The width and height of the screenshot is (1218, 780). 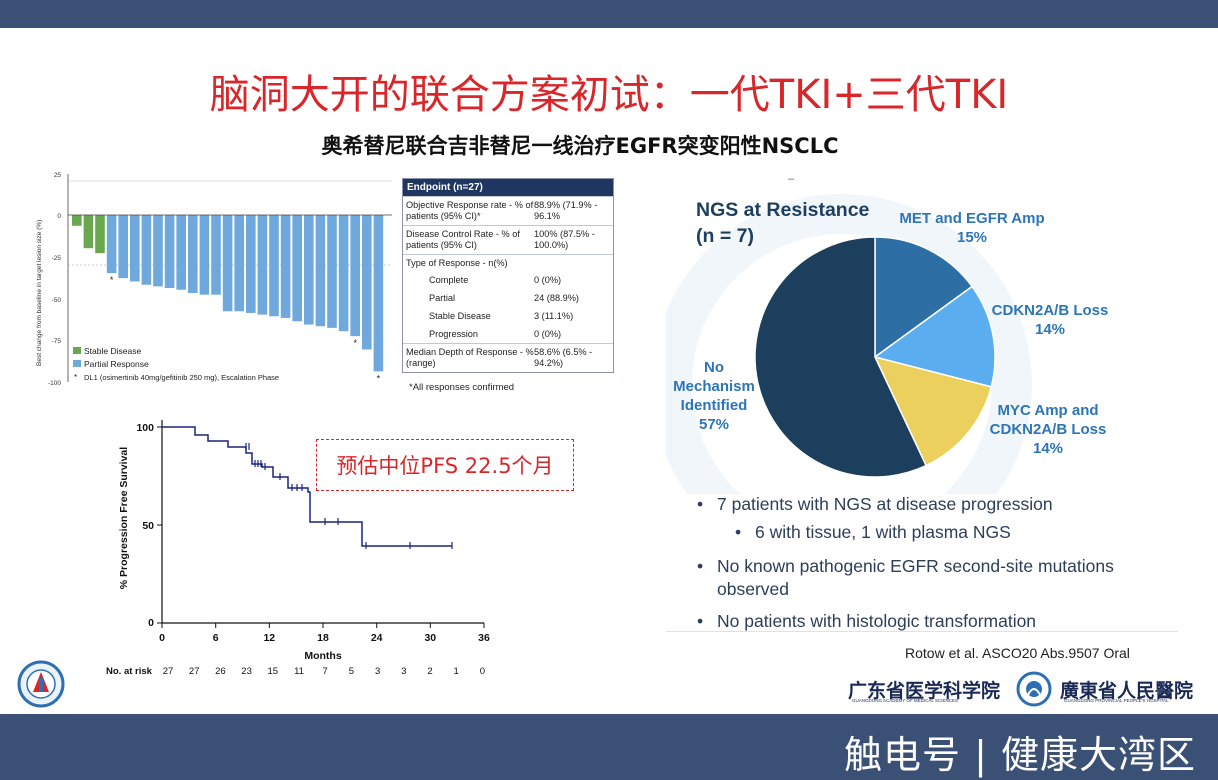 I want to click on complete-label: Complete, so click(x=449, y=280).